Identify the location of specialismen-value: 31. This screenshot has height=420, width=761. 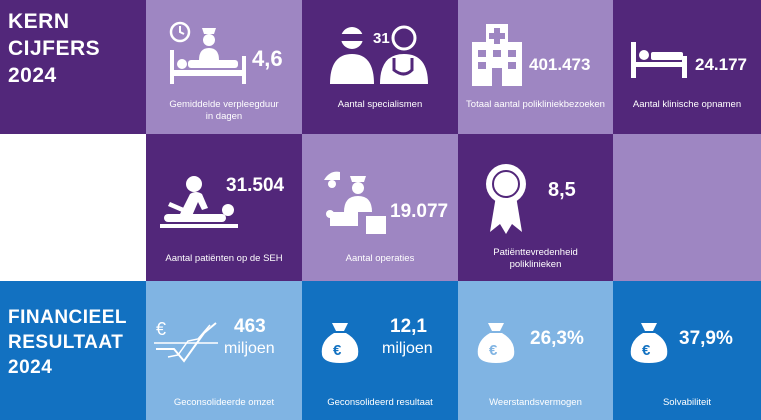
(381, 38).